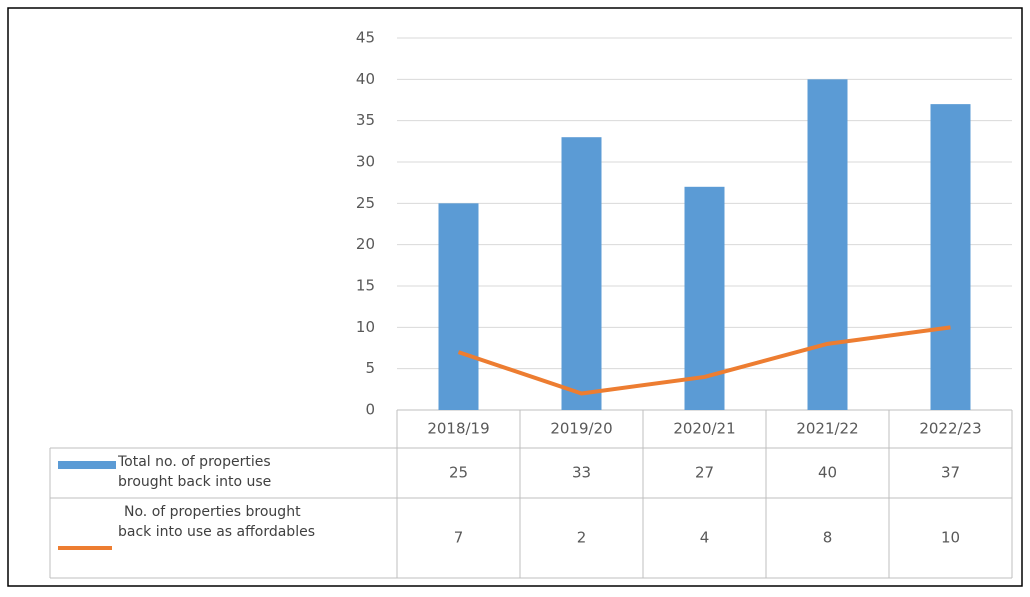  I want to click on x-tick-label: 2018/19, so click(458, 429).